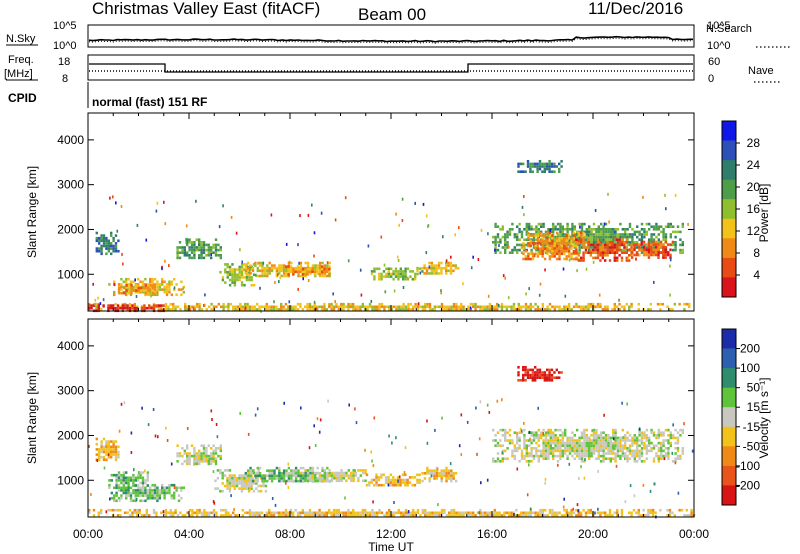 This screenshot has height=554, width=800. What do you see at coordinates (729, 339) in the screenshot?
I see `velocity-colorbar-swatch` at bounding box center [729, 339].